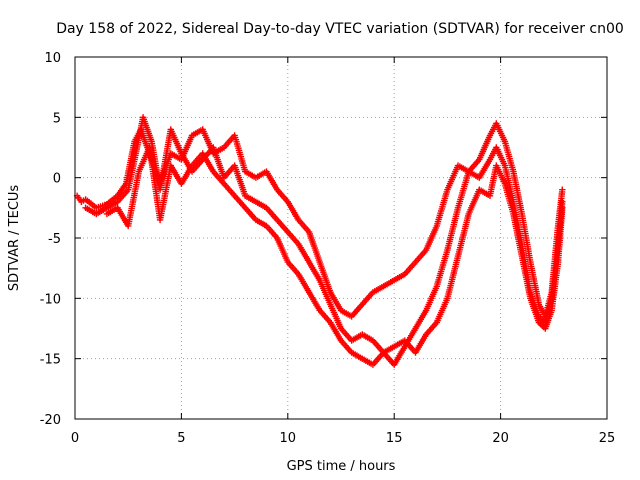 The image size is (640, 480). I want to click on y-tick-label: -10, so click(50, 299).